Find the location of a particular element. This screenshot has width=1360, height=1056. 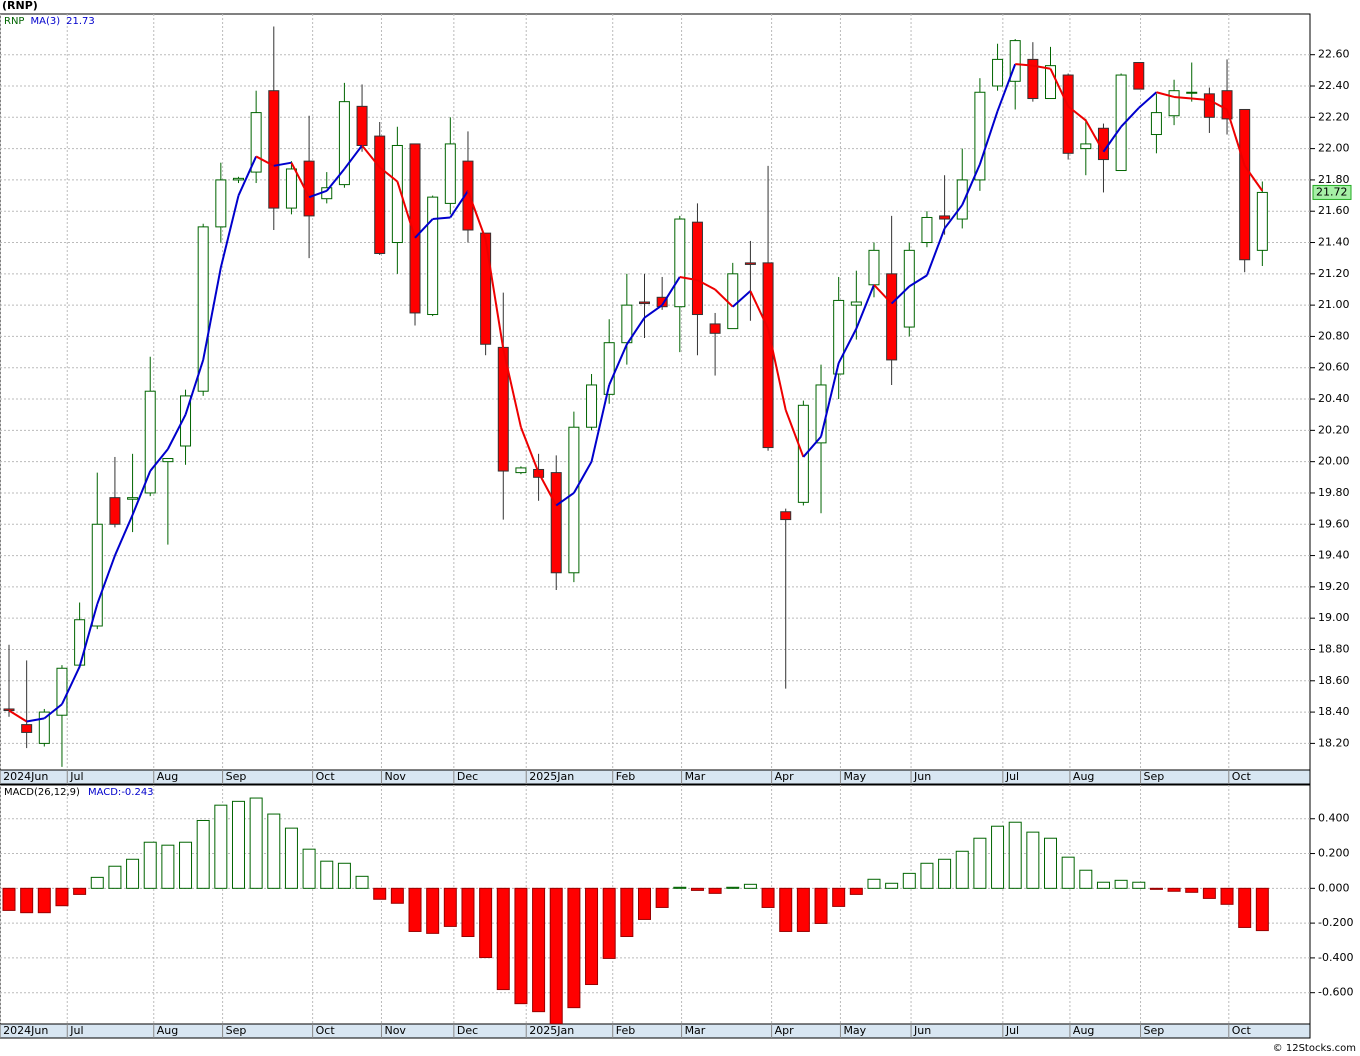

x-tick-label: Nov is located at coordinates (395, 1030).